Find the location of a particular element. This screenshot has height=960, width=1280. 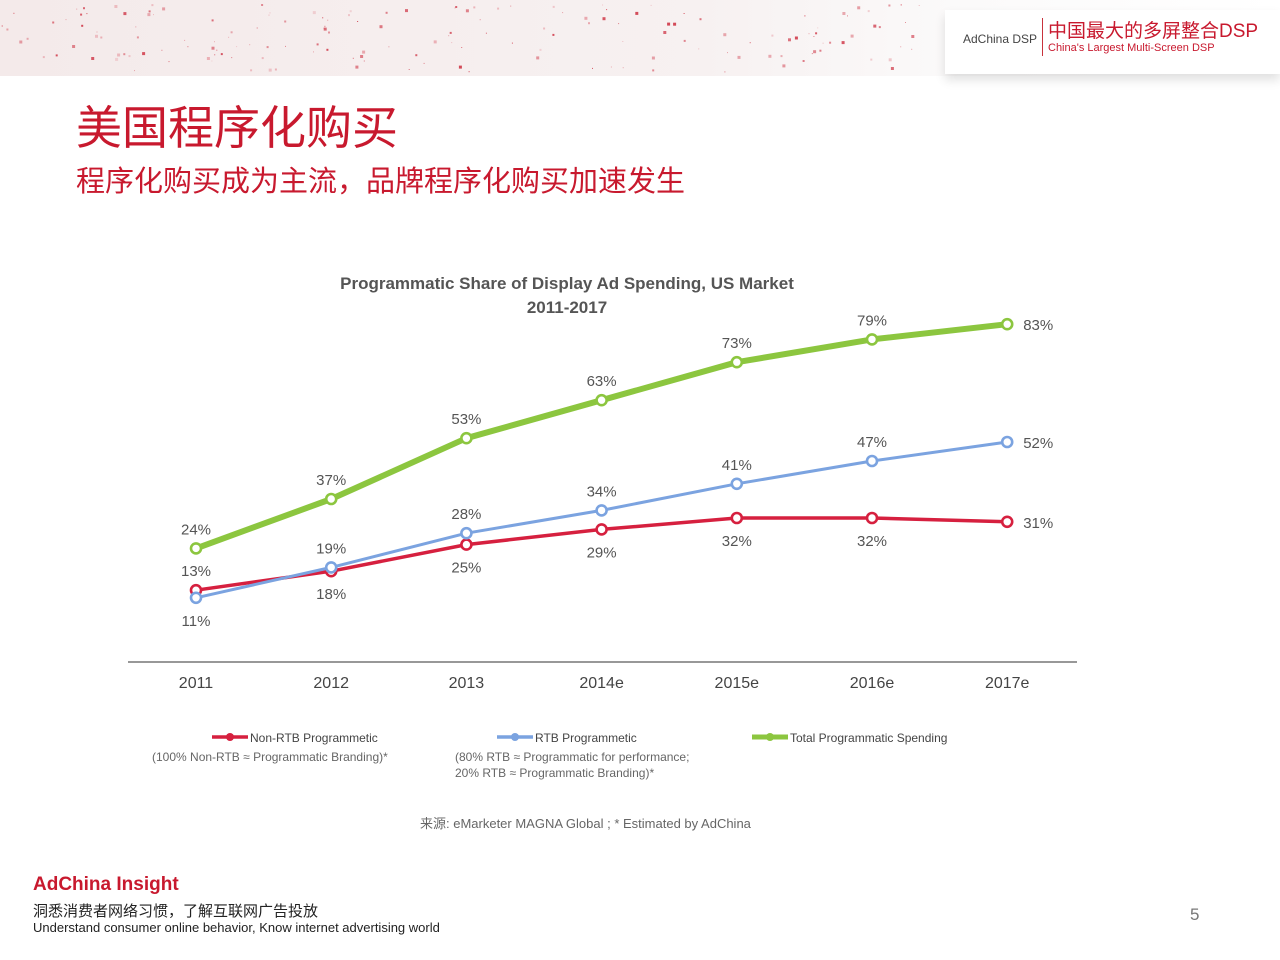

x-tick-label: 2013 is located at coordinates (467, 683).